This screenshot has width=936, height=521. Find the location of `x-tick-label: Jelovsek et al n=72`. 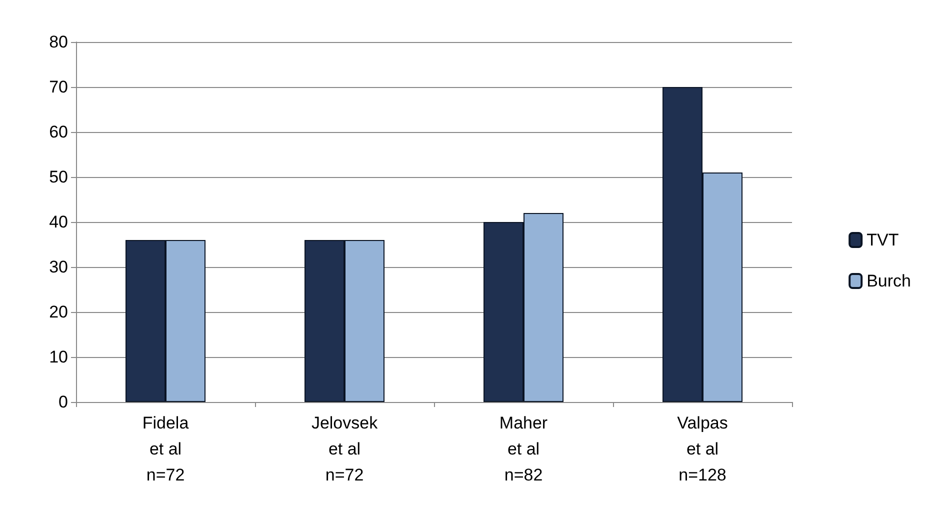

x-tick-label: Jelovsek et al n=72 is located at coordinates (344, 449).